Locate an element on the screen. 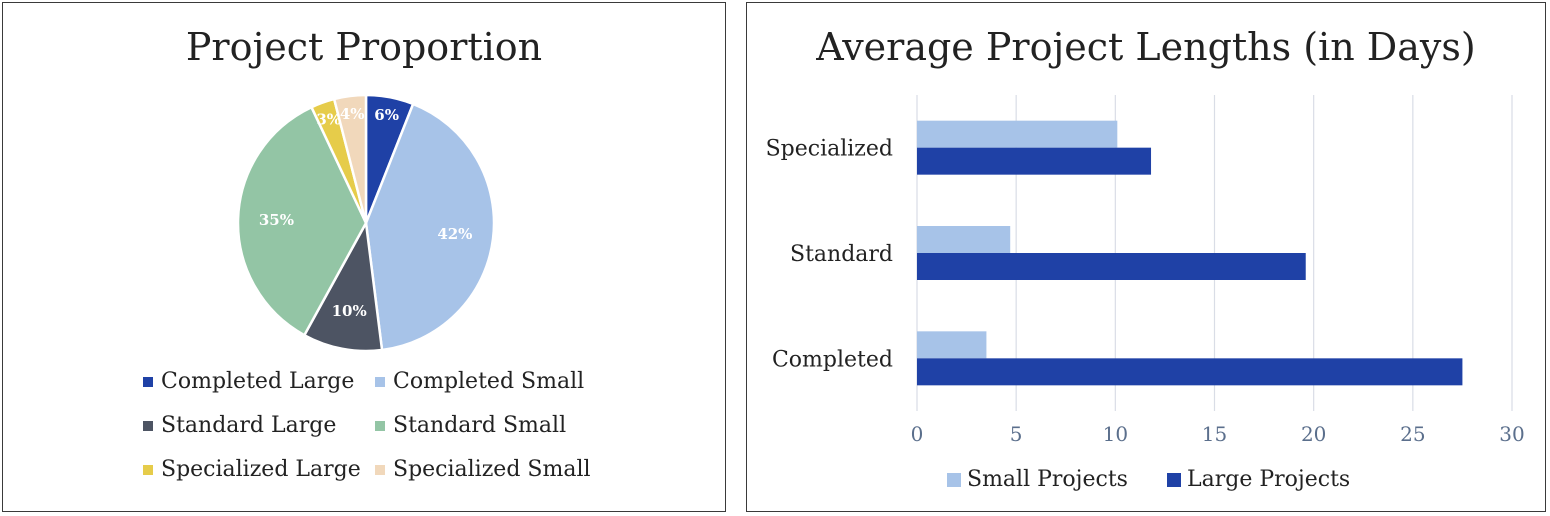  x-tick-label: 25 is located at coordinates (1412, 434).